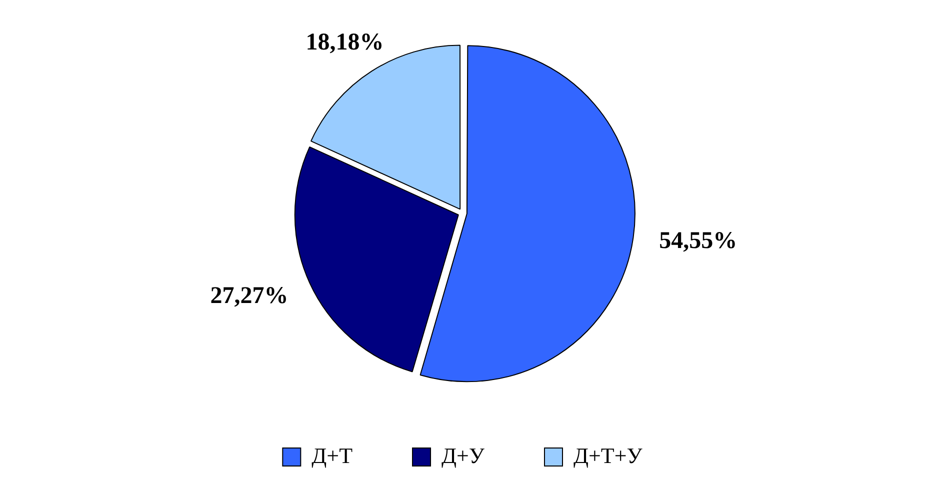  Describe the element at coordinates (698, 241) in the screenshot. I see `data-label: 54,55%` at that location.